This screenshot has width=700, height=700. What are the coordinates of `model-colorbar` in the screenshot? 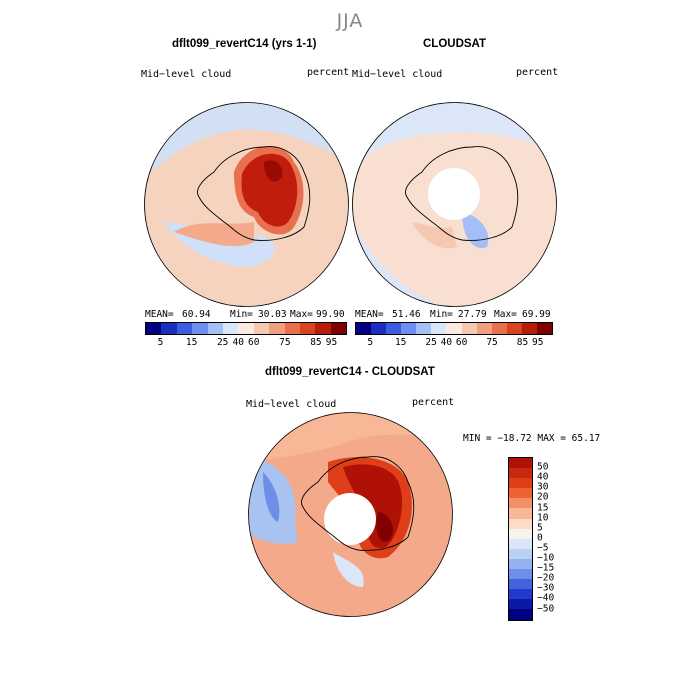 It's located at (246, 328).